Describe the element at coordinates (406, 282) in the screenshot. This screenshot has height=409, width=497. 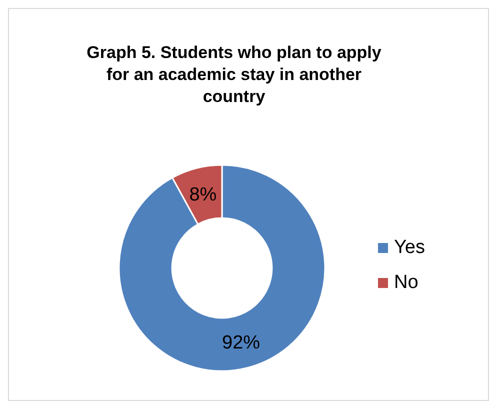
I see `legend-label: No` at that location.